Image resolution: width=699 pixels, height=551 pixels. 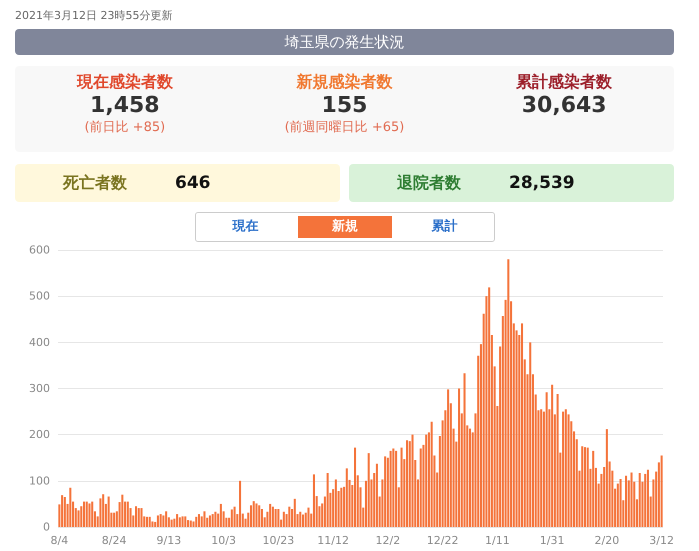 I want to click on y-tick-label: 400, so click(x=39, y=342).